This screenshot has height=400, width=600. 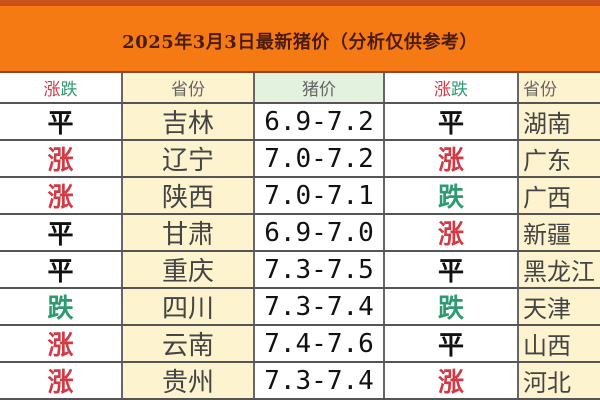 I want to click on province-cell-right: 天津, so click(x=559, y=306).